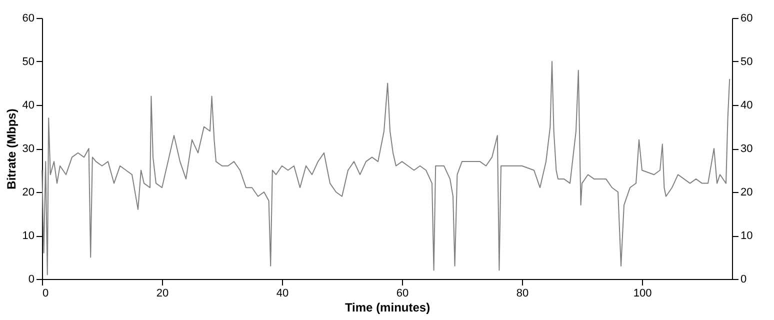  What do you see at coordinates (746, 236) in the screenshot?
I see `y2-tick-label: 10` at bounding box center [746, 236].